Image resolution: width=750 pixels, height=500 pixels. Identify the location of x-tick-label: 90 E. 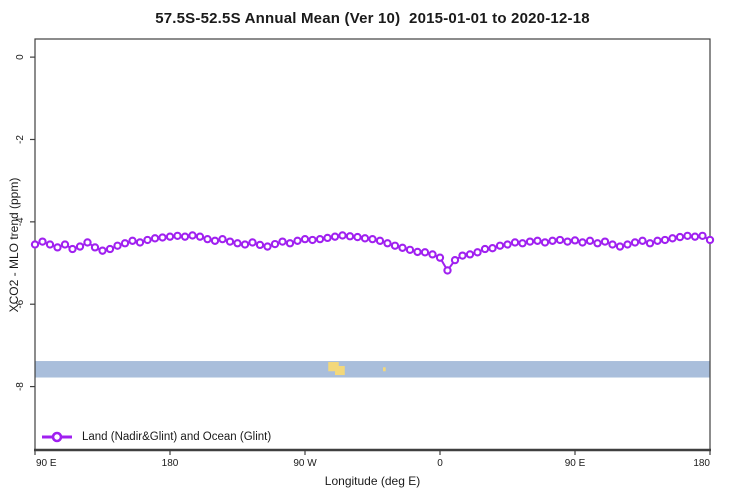
(46, 463).